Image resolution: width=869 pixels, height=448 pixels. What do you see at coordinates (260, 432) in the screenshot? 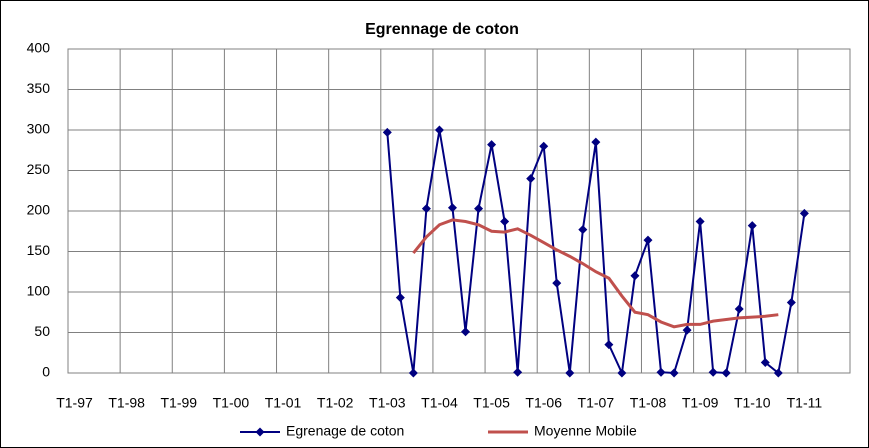
I see `legend-marker` at bounding box center [260, 432].